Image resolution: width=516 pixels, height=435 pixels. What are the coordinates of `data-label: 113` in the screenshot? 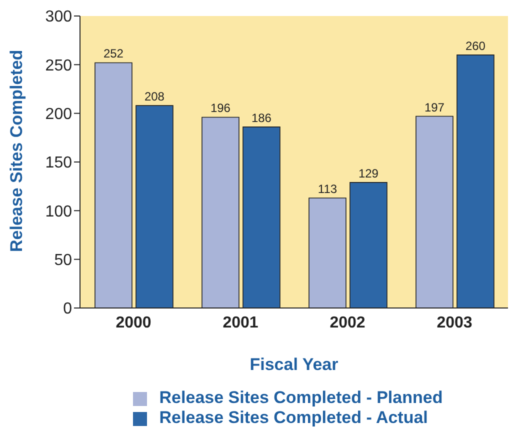 It's located at (328, 189).